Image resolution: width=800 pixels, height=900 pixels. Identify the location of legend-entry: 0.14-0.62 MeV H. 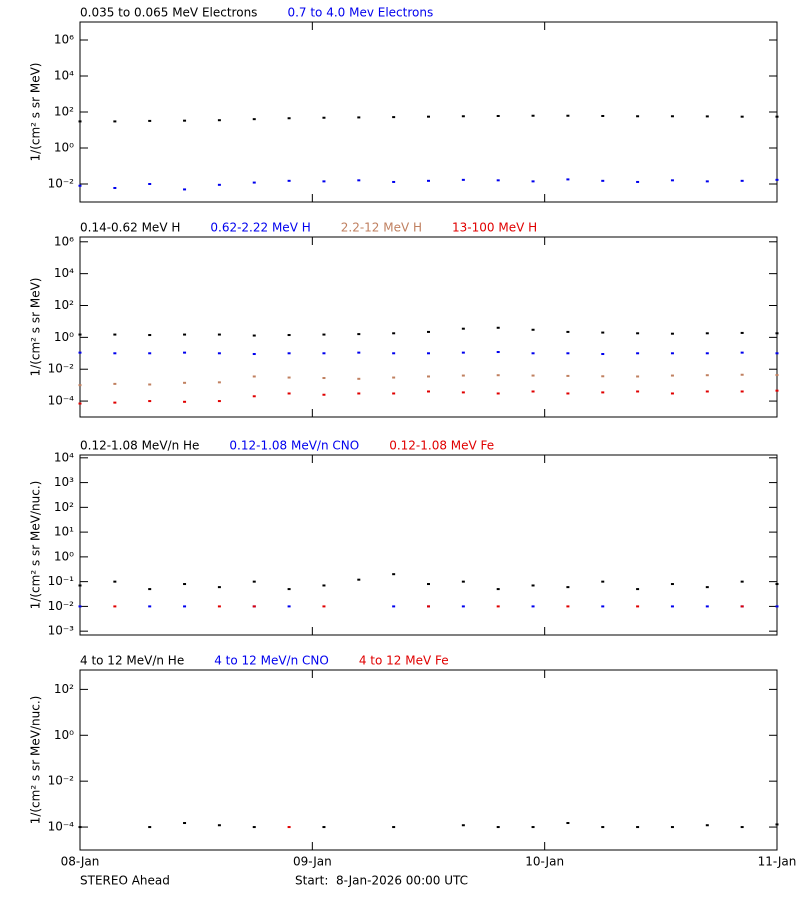
(130, 228).